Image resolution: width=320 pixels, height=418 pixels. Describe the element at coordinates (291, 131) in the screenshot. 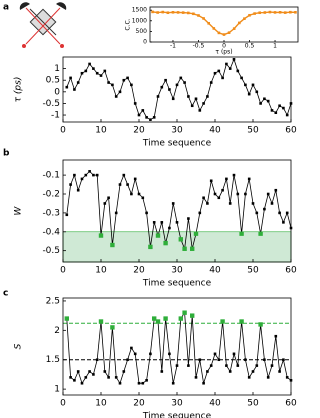

I see `x-tick-label: 60` at that location.